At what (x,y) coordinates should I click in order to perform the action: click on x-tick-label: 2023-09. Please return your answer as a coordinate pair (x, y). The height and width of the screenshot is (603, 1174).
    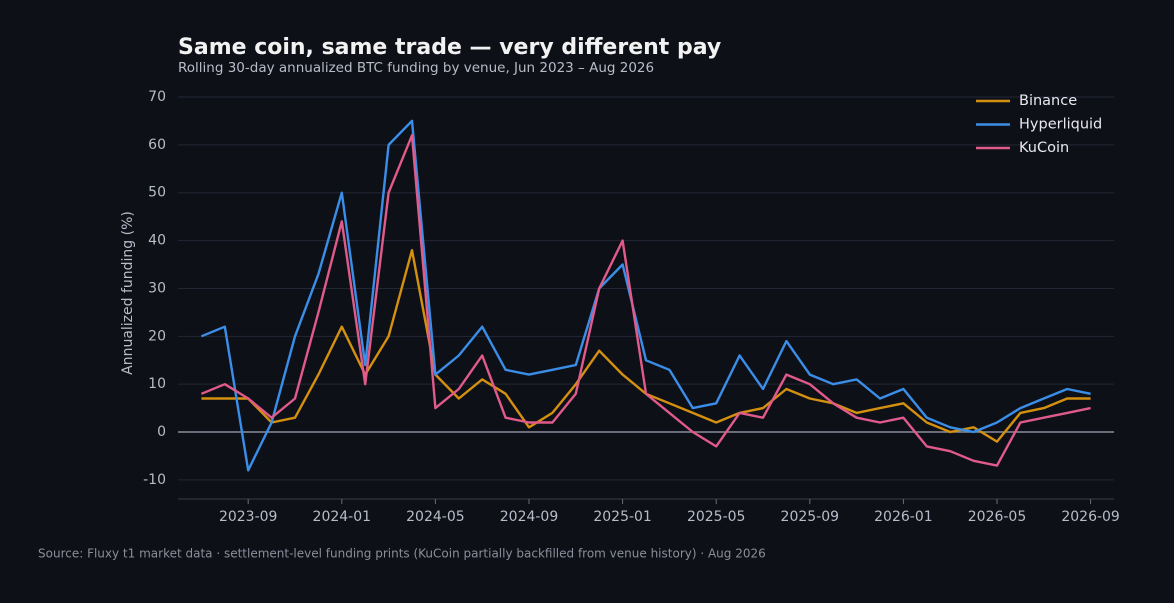
    Looking at the image, I should click on (248, 517).